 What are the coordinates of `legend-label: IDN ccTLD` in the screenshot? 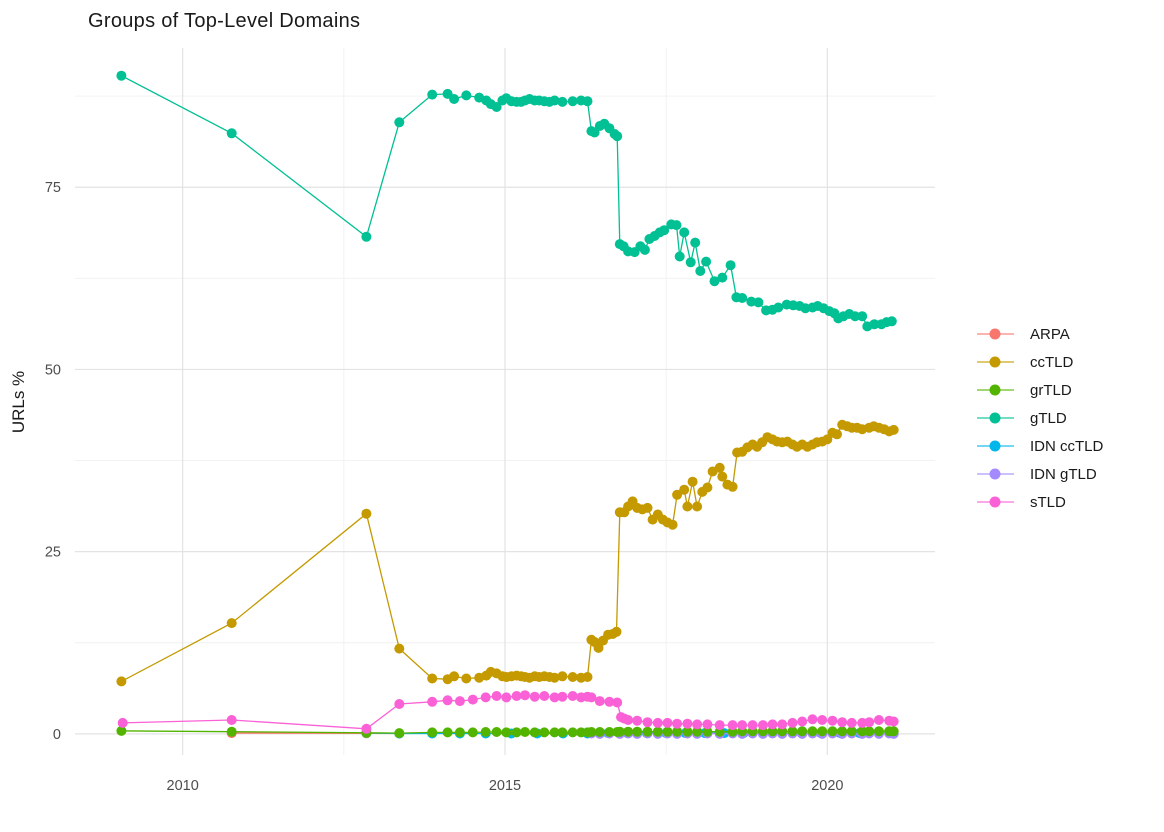 It's located at (1067, 446).